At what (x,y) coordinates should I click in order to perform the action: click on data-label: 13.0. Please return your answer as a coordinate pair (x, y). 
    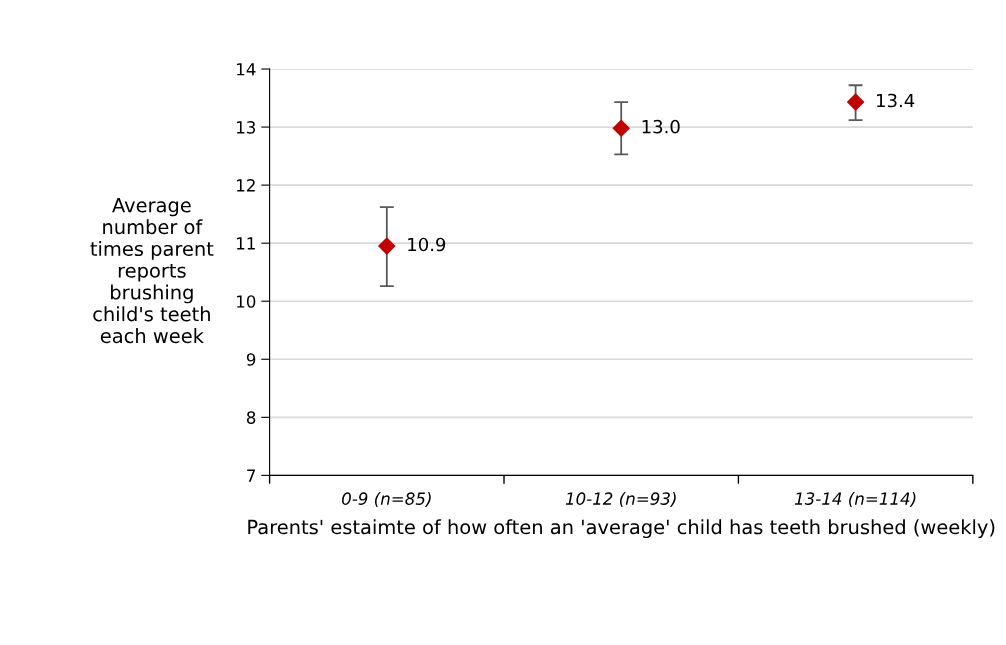
    Looking at the image, I should click on (661, 126).